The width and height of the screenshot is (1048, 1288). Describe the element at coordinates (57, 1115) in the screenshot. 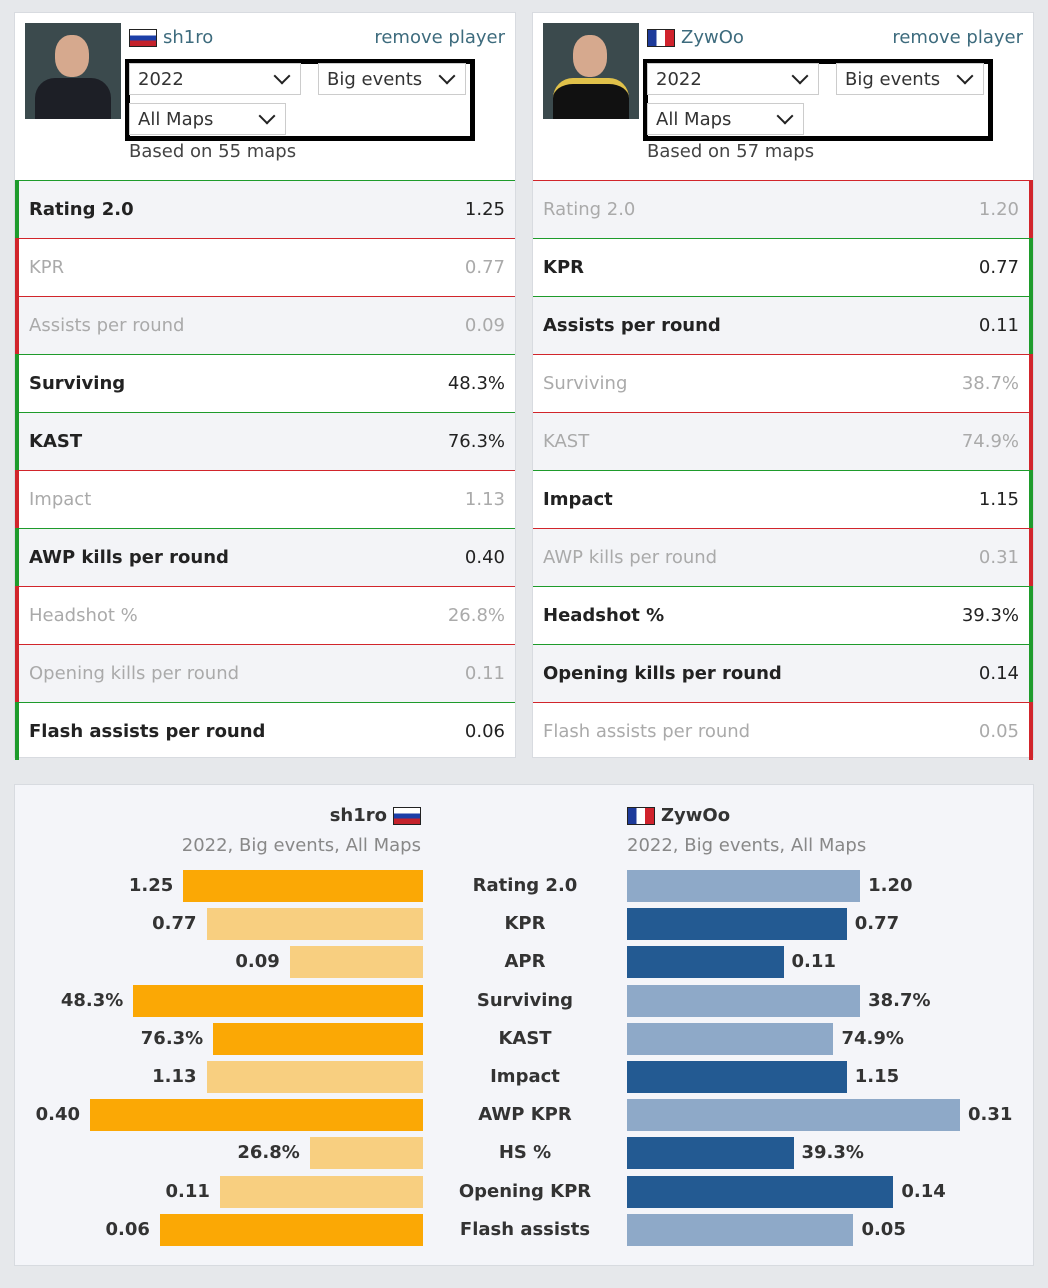

I see `left-value: 0.40` at that location.